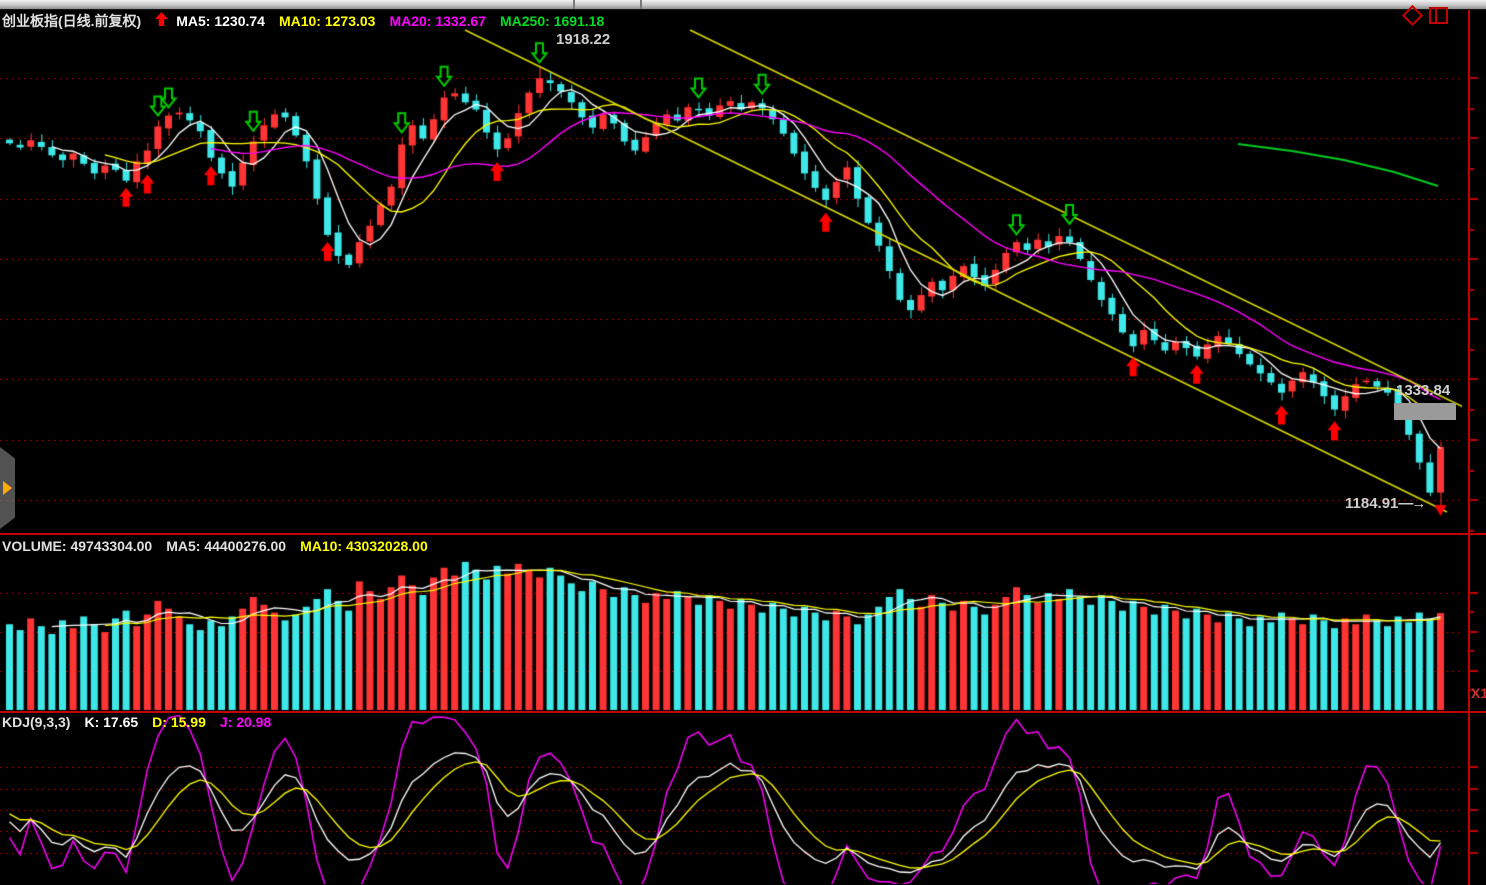  Describe the element at coordinates (1425, 411) in the screenshot. I see `price-marker-bar` at that location.